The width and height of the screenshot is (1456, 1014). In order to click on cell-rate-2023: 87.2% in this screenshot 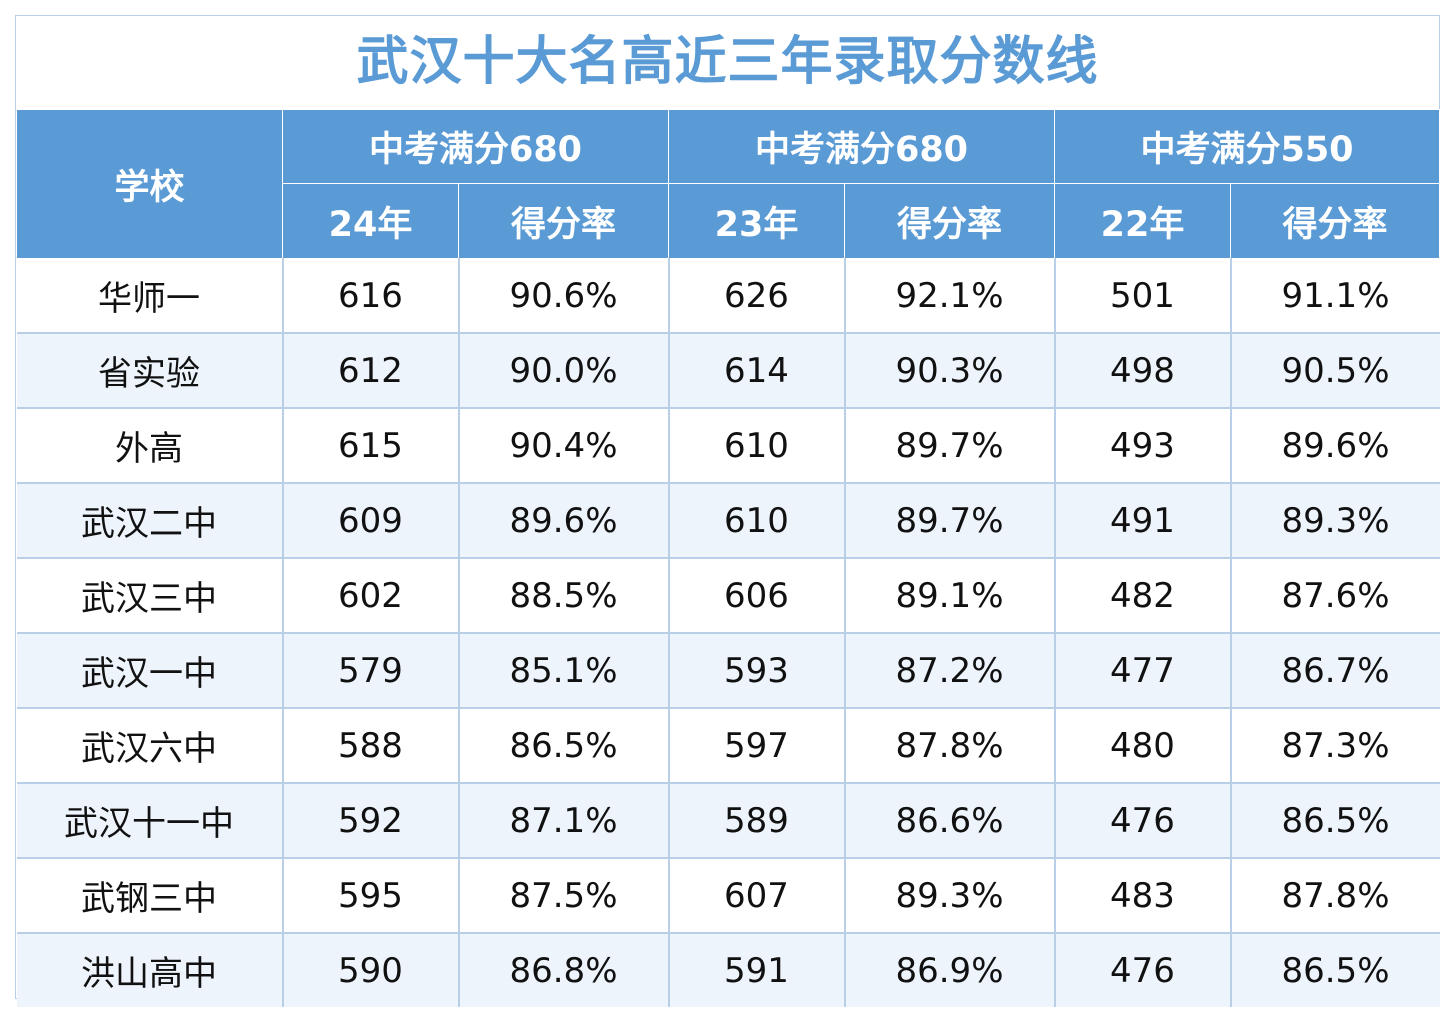, I will do `click(950, 671)`.